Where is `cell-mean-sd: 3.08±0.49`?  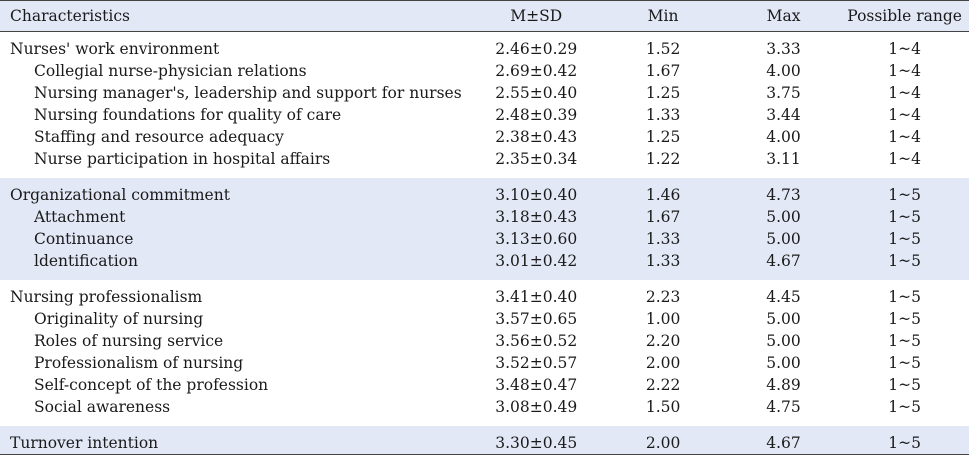
cell-mean-sd: 3.08±0.49 is located at coordinates (536, 407).